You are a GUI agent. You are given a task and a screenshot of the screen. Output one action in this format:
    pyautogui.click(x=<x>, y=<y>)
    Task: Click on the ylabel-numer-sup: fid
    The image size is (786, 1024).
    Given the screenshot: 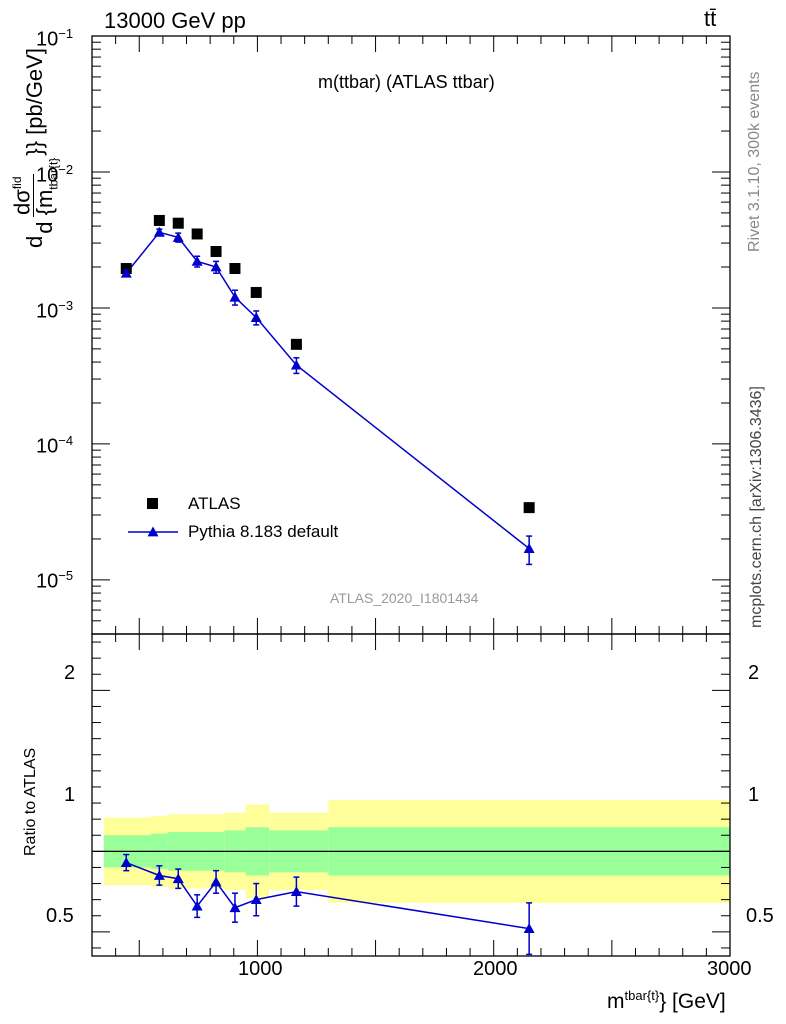 What is the action you would take?
    pyautogui.click(x=17, y=183)
    